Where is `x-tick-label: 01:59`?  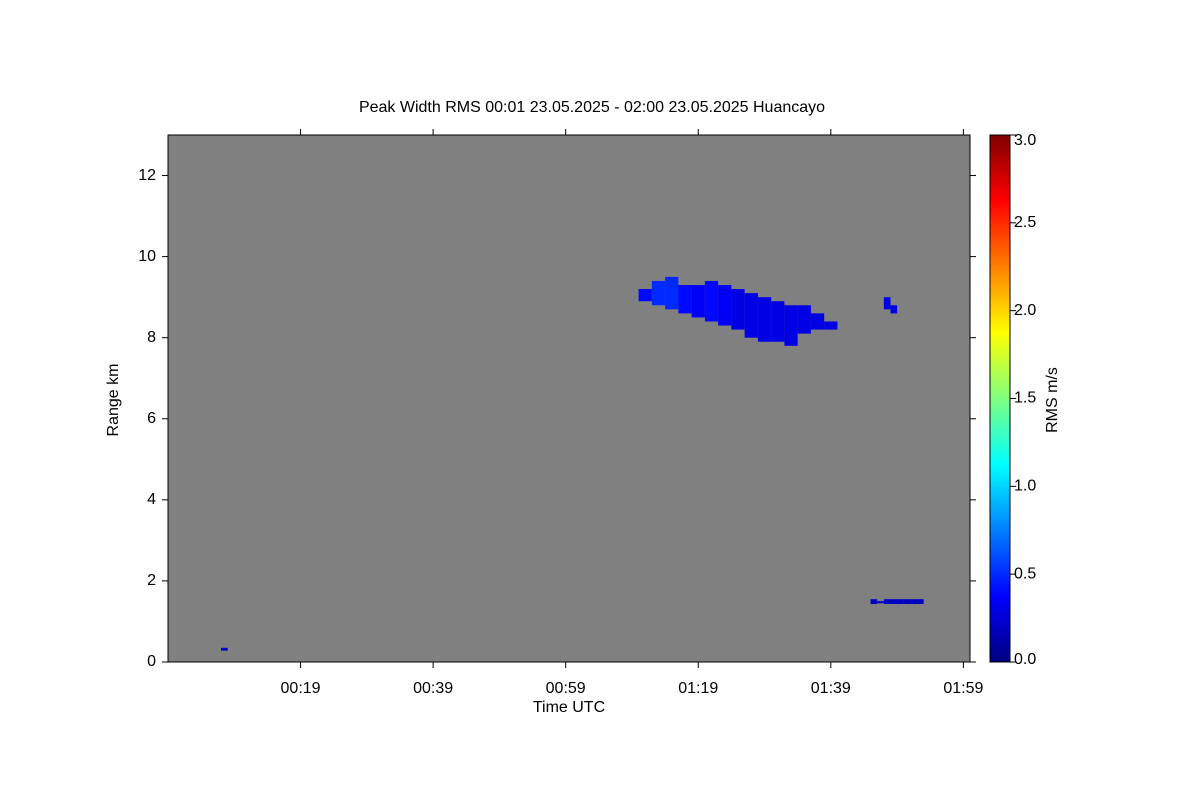
x-tick-label: 01:59 is located at coordinates (963, 688).